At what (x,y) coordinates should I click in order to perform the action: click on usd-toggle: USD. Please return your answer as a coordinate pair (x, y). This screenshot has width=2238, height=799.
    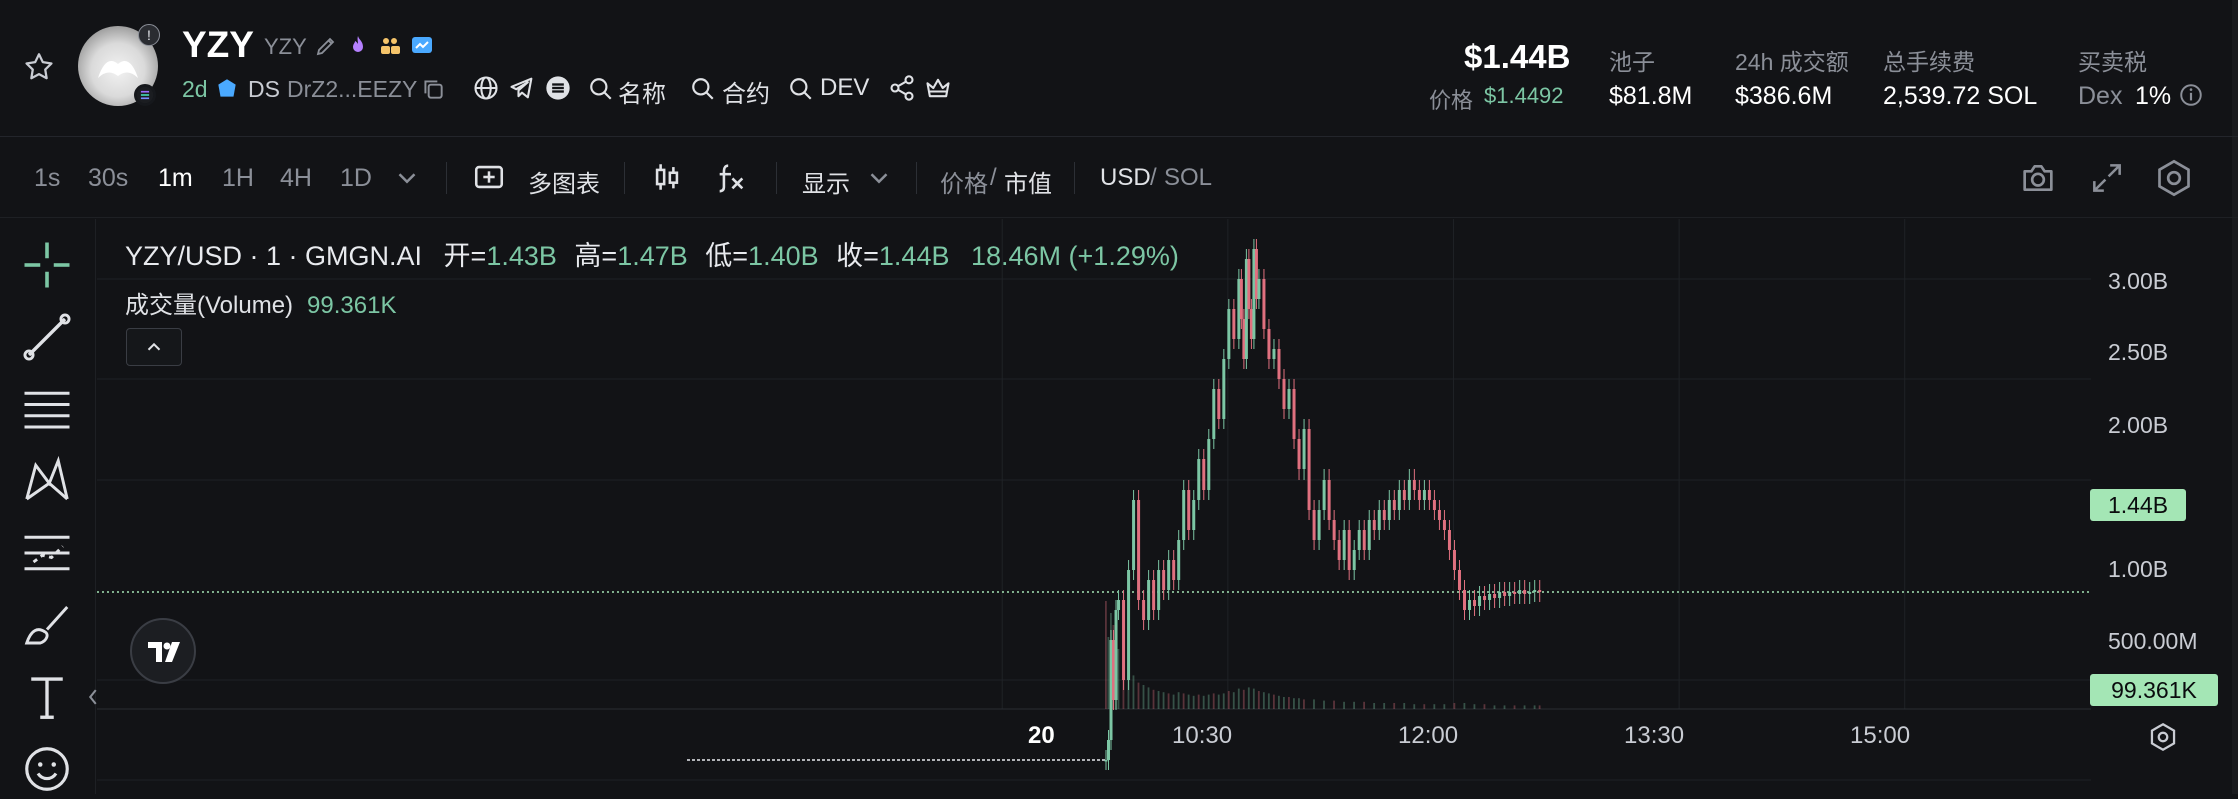
    Looking at the image, I should click on (1125, 177).